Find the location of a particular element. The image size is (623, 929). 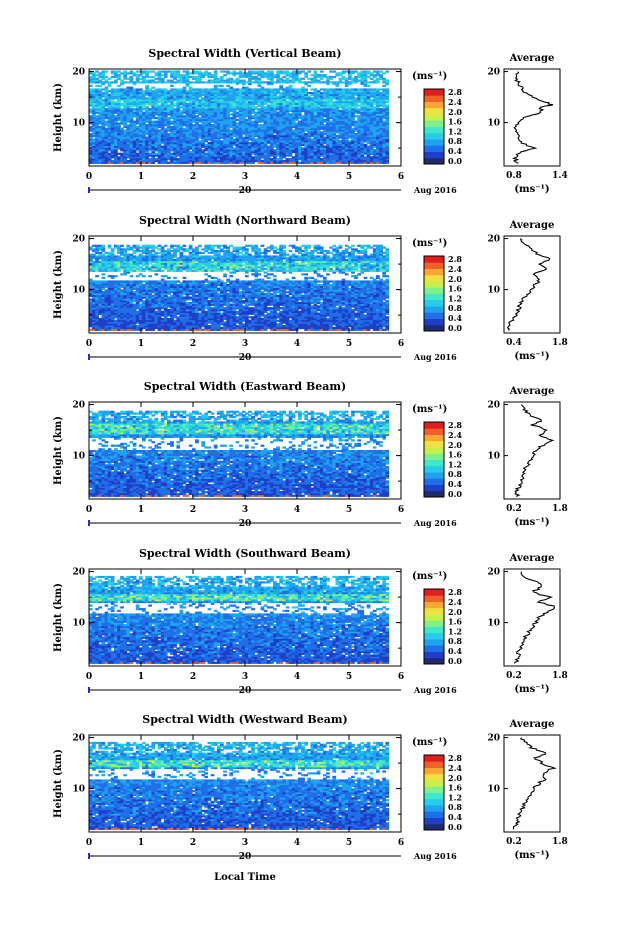

x-axis-label: Local Time is located at coordinates (245, 877).